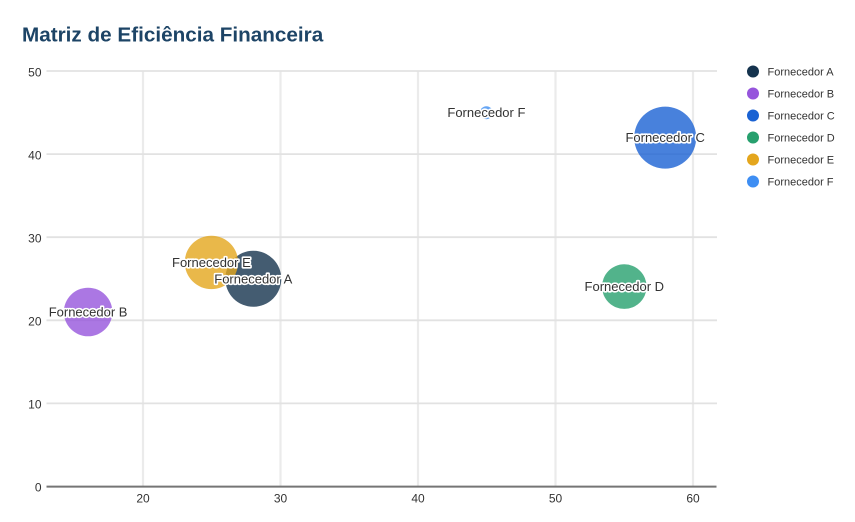  What do you see at coordinates (173, 35) in the screenshot?
I see `svg-text:Matriz de Eficiência Financeir: Matriz de Eficiência Financeira` at bounding box center [173, 35].